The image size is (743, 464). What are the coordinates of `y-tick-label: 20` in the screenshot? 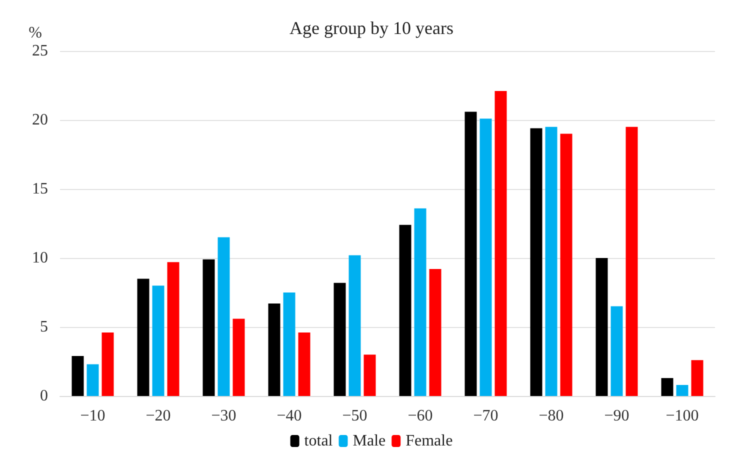 It's located at (40, 120).